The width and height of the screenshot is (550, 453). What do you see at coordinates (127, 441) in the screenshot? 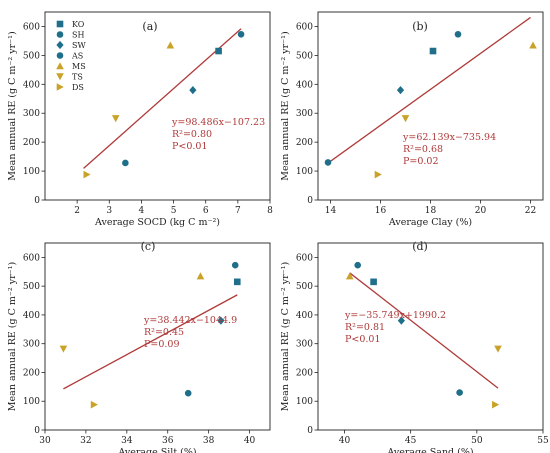
I see `x-tick-label: 34` at bounding box center [127, 441].